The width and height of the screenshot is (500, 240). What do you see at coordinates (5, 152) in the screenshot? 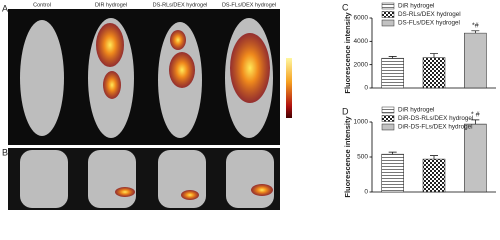
I see `panel-label: B` at bounding box center [5, 152].